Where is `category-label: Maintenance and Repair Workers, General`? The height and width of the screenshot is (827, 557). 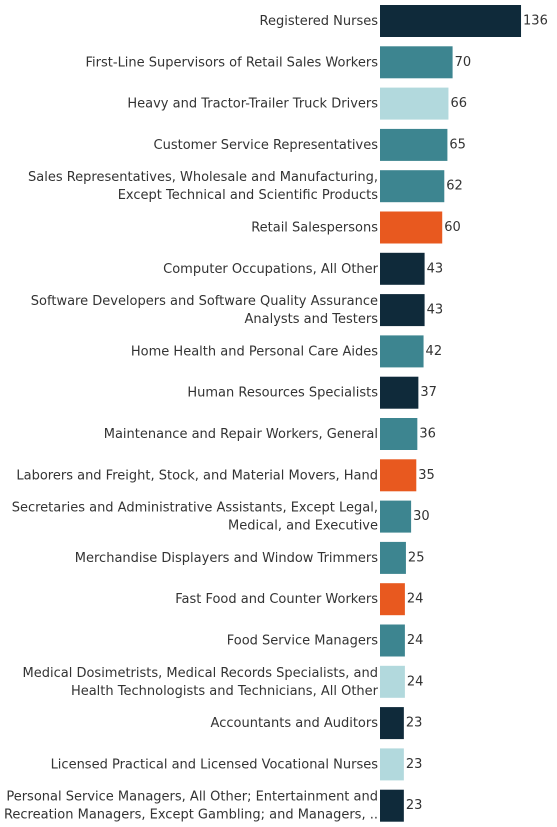
category-label: Maintenance and Repair Workers, General is located at coordinates (241, 434).